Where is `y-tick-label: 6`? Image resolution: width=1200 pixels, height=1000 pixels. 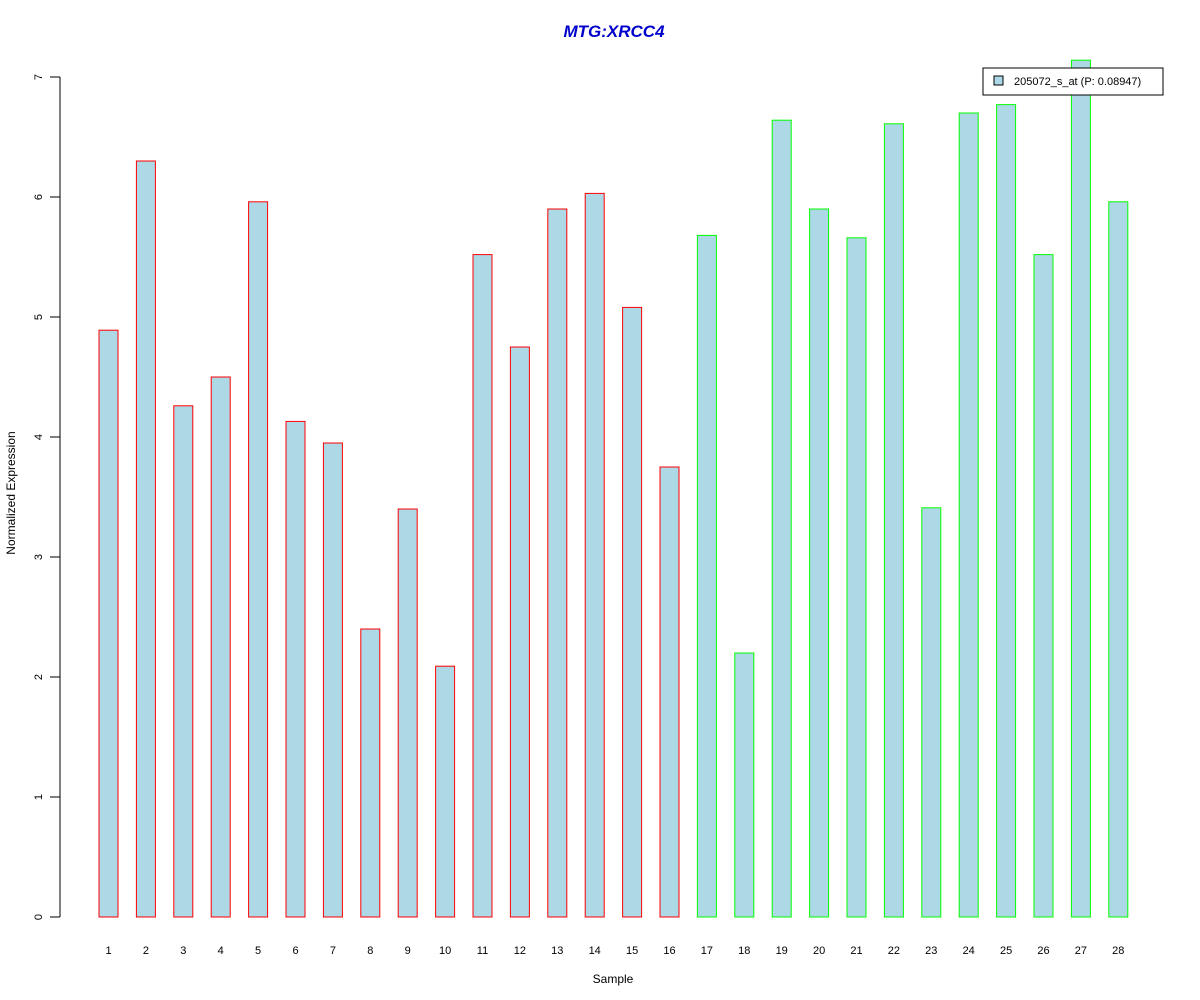
y-tick-label: 6 is located at coordinates (39, 197).